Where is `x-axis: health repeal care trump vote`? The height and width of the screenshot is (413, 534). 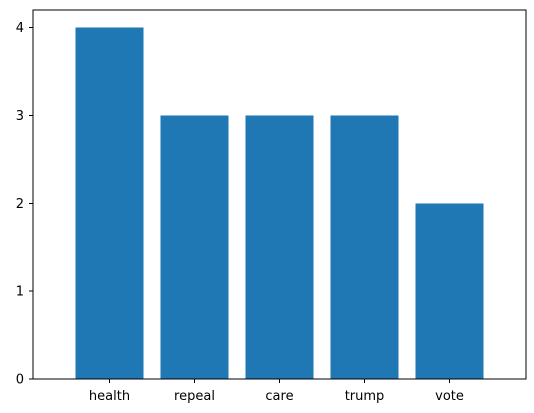
x-axis: health repeal care trump vote is located at coordinates (276, 391).